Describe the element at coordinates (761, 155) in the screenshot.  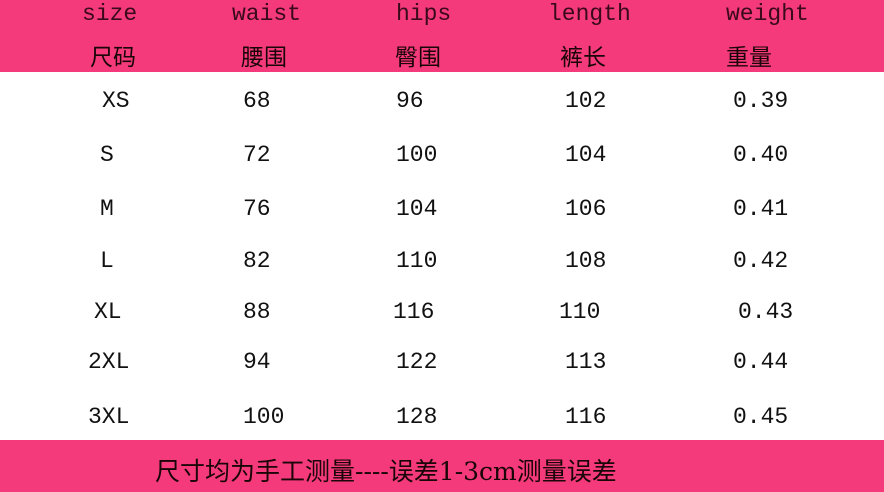
I see `table-cell: 0.40` at that location.